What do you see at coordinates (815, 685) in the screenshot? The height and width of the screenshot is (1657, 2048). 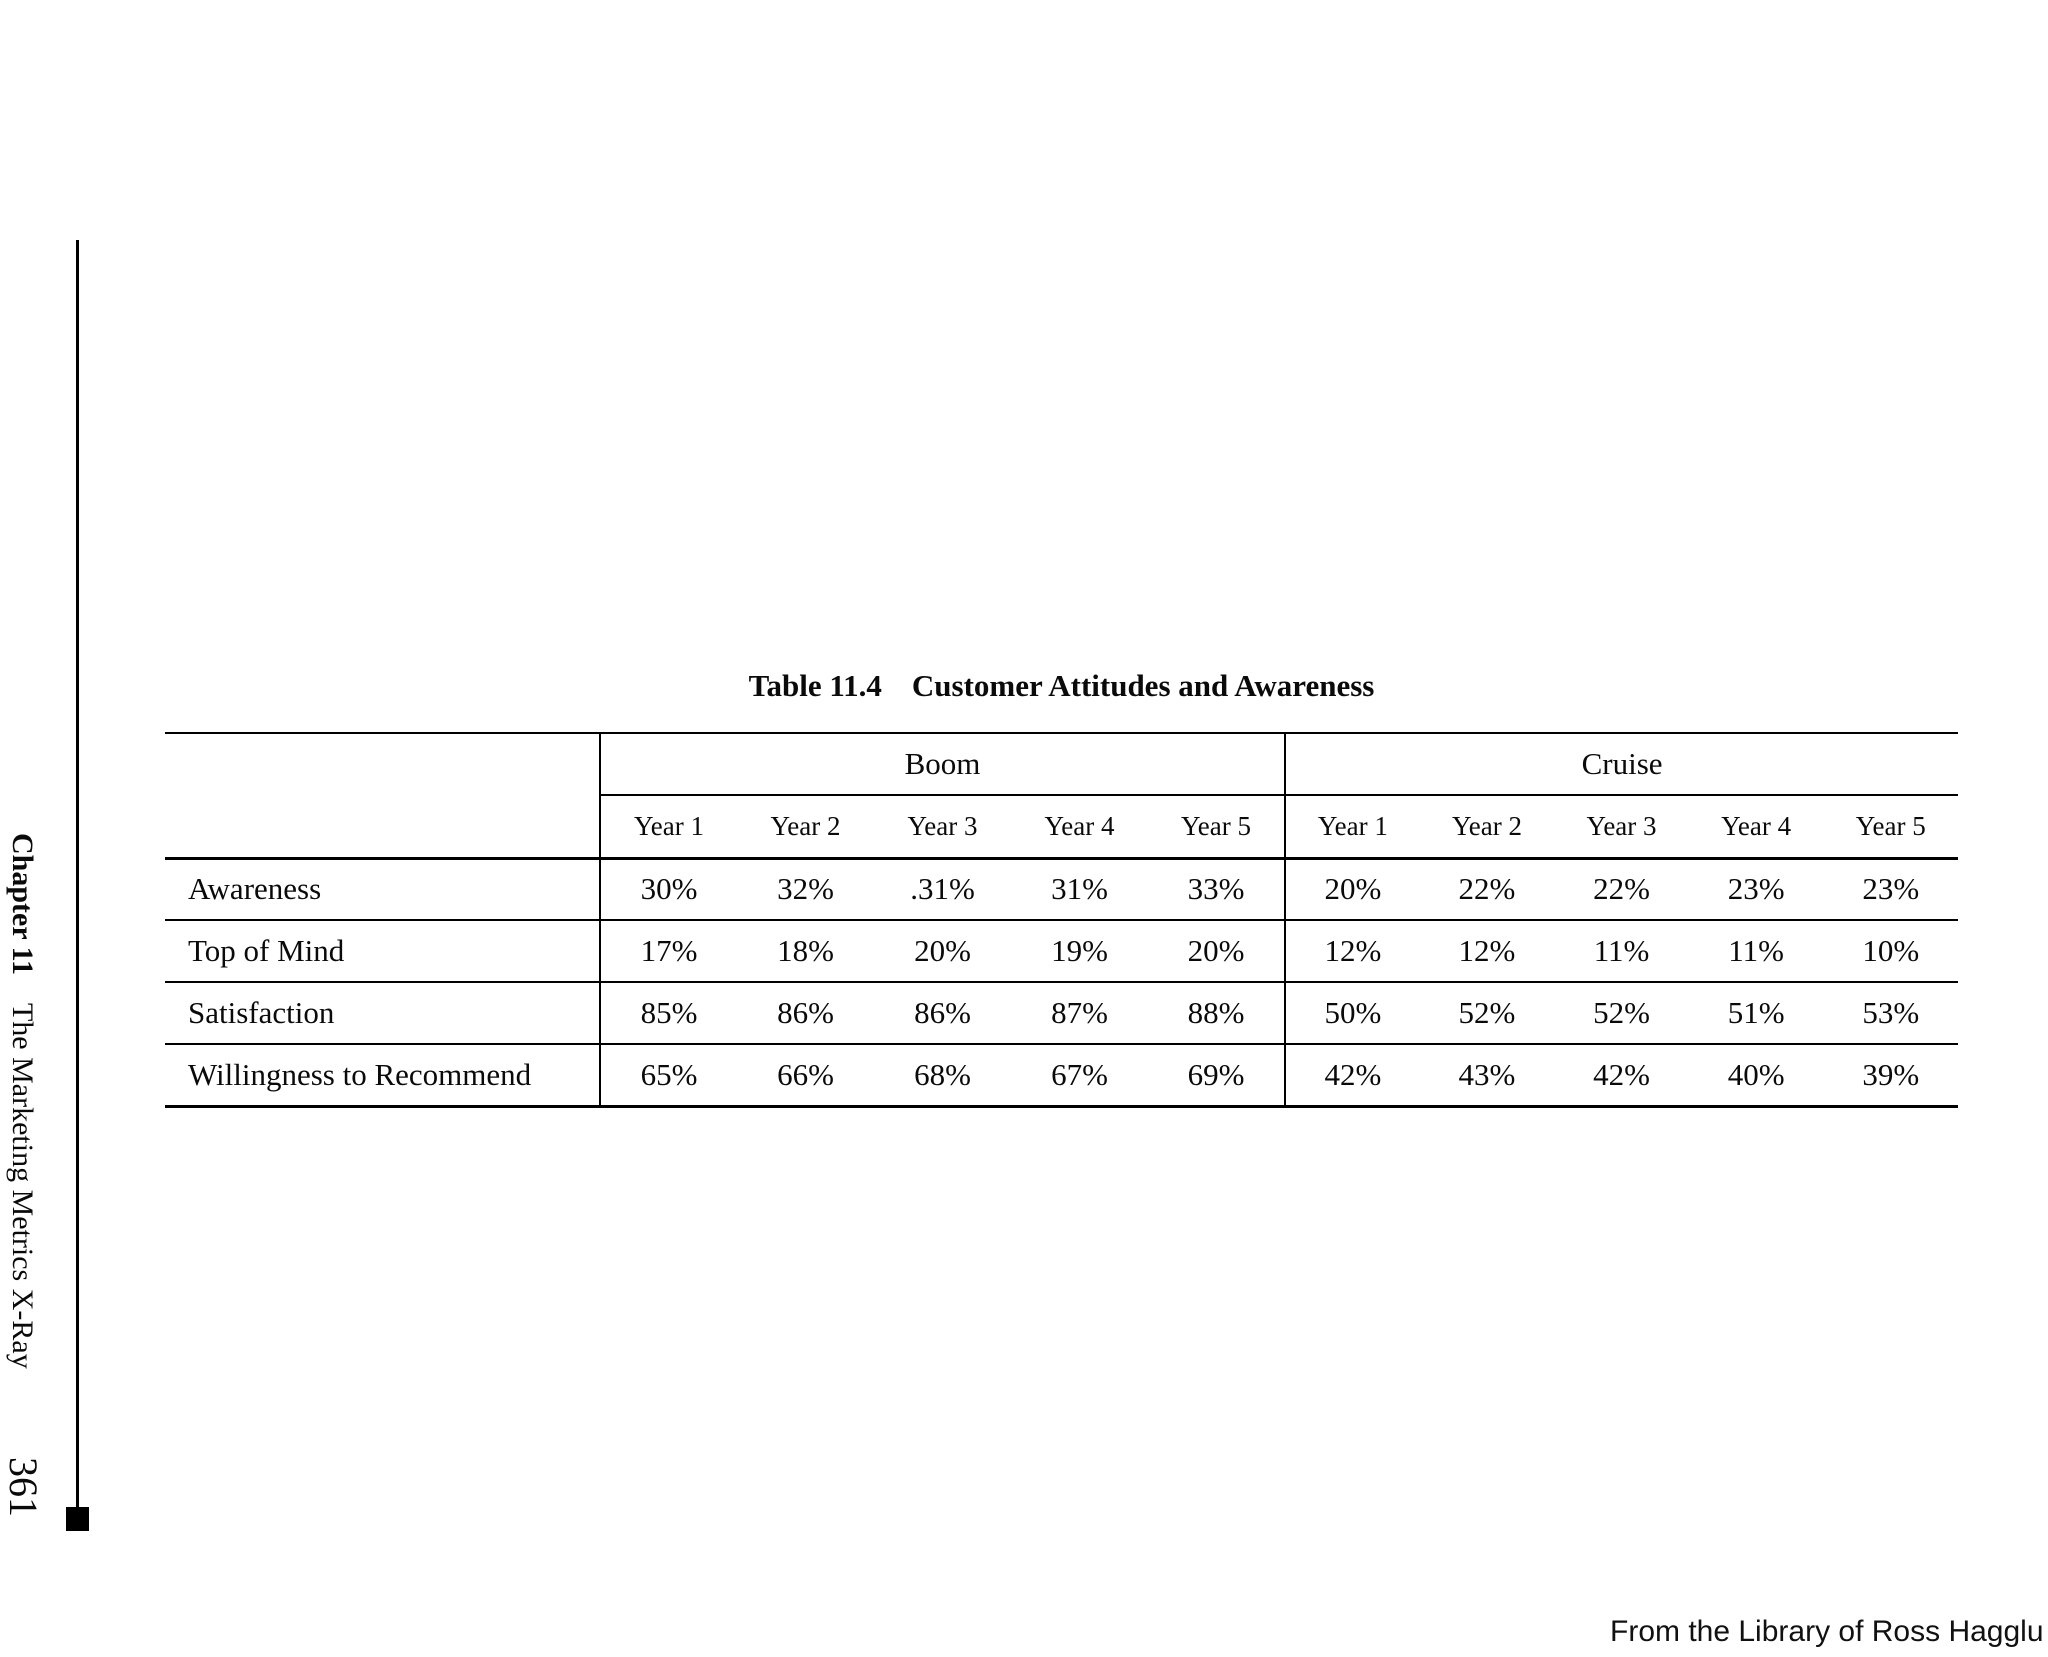 I see `table-number-label: Table 11.4` at bounding box center [815, 685].